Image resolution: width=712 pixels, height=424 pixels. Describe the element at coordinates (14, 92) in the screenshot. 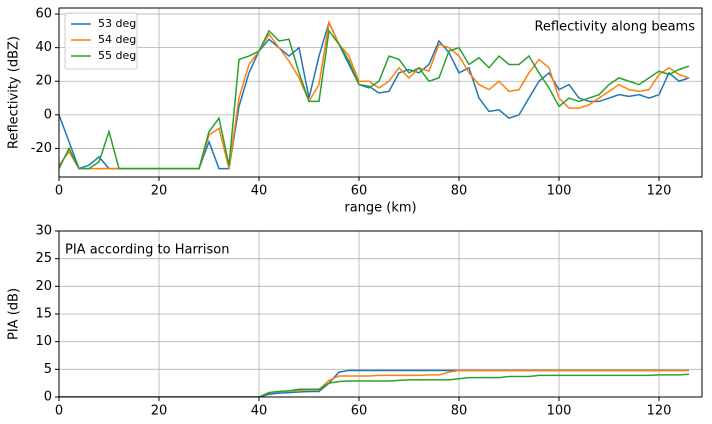

I see `y-axis-label: Reflectivity (dBZ)` at that location.